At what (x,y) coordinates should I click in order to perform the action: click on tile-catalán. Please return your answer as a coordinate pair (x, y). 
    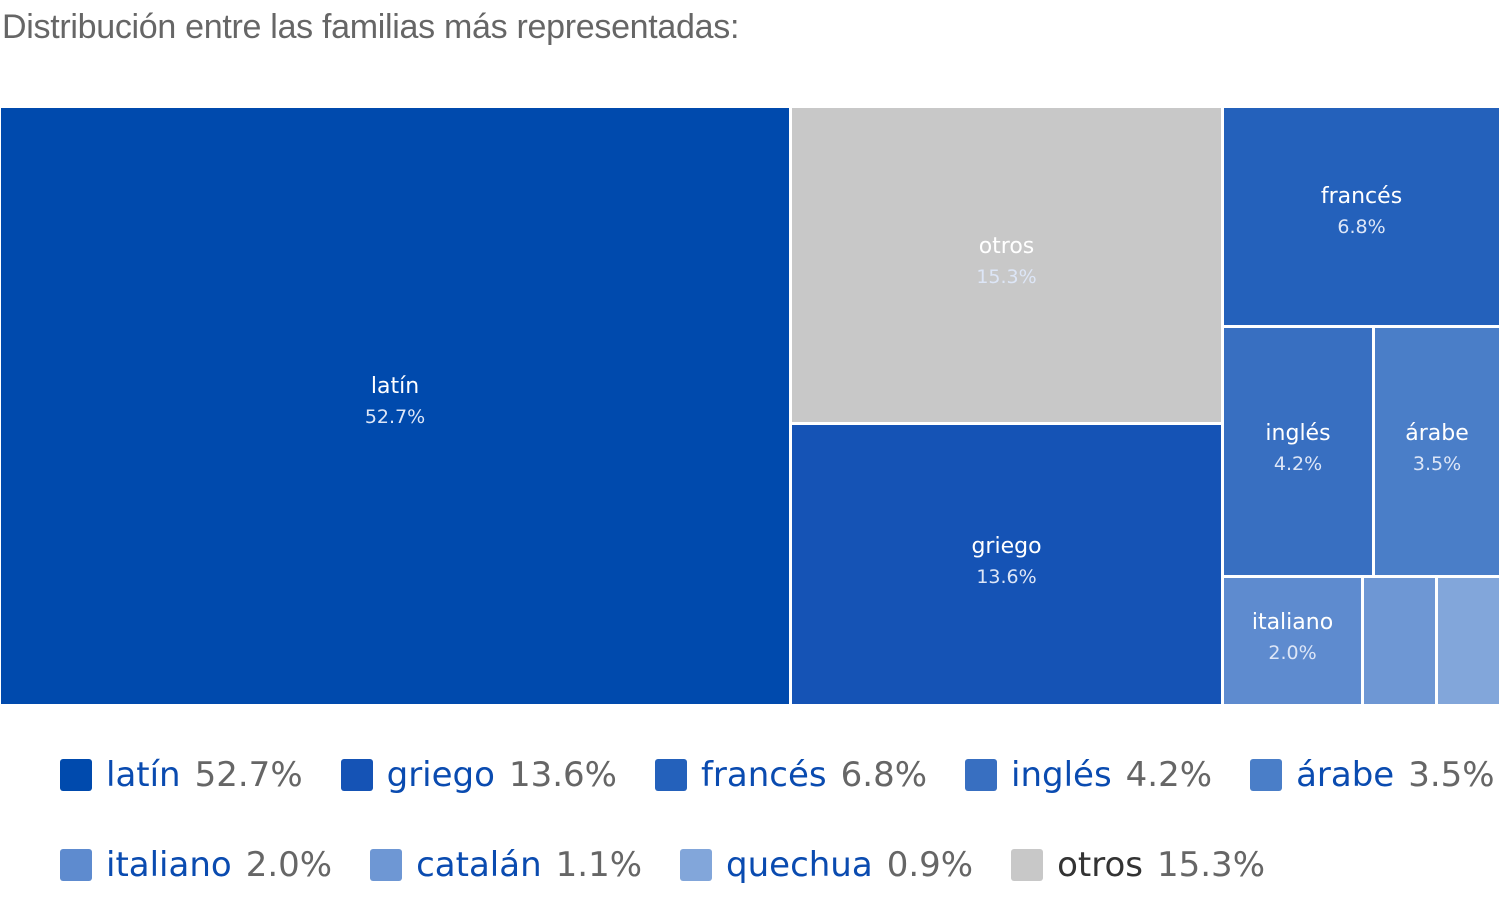
    Looking at the image, I should click on (1399, 641).